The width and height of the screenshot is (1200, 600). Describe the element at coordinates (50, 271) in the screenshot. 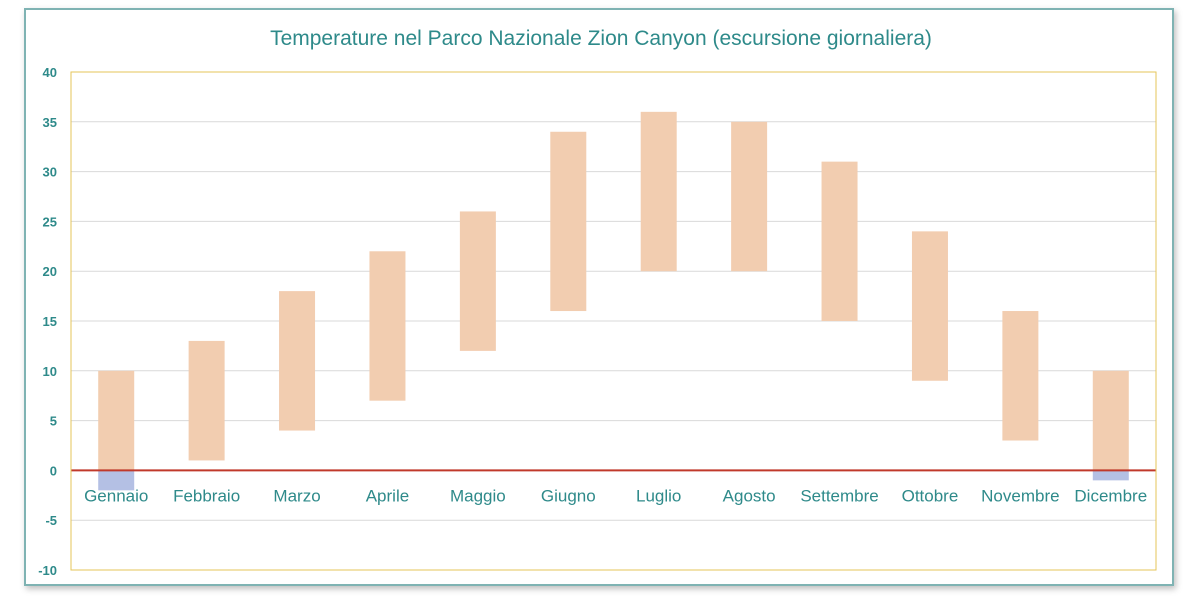

I see `y-tick-label-6: 20` at that location.